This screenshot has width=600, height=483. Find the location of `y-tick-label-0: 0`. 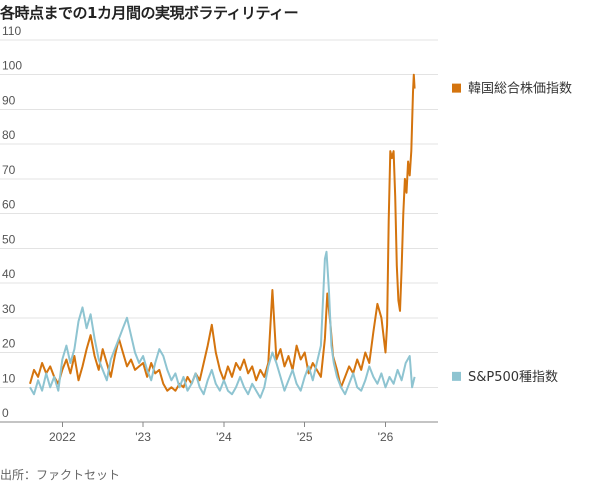

y-tick-label-0: 0 is located at coordinates (5, 413).